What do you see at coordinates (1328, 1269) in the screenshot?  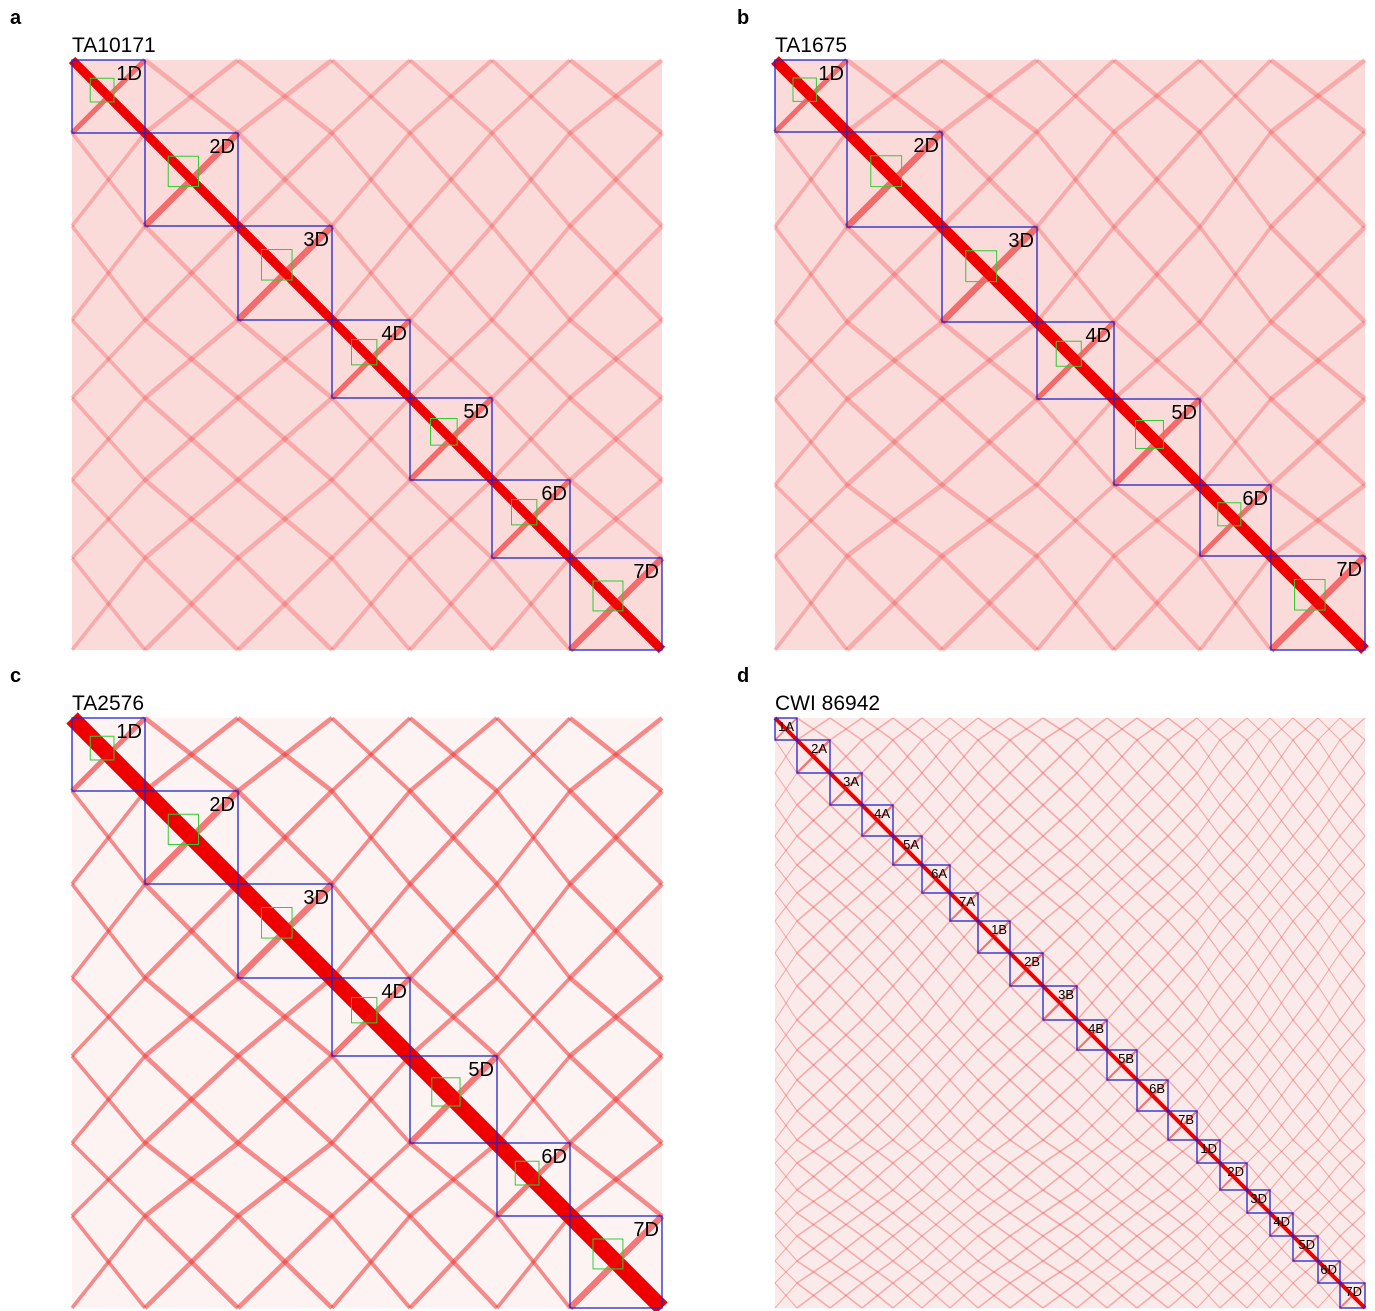 I see `chromosome-label: 6D` at bounding box center [1328, 1269].